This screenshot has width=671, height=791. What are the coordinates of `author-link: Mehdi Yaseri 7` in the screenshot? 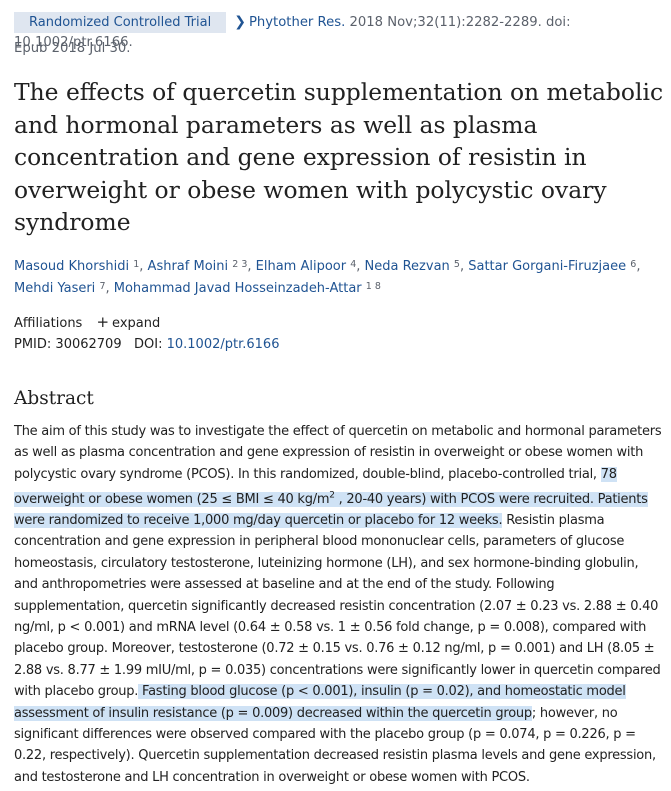 It's located at (60, 288).